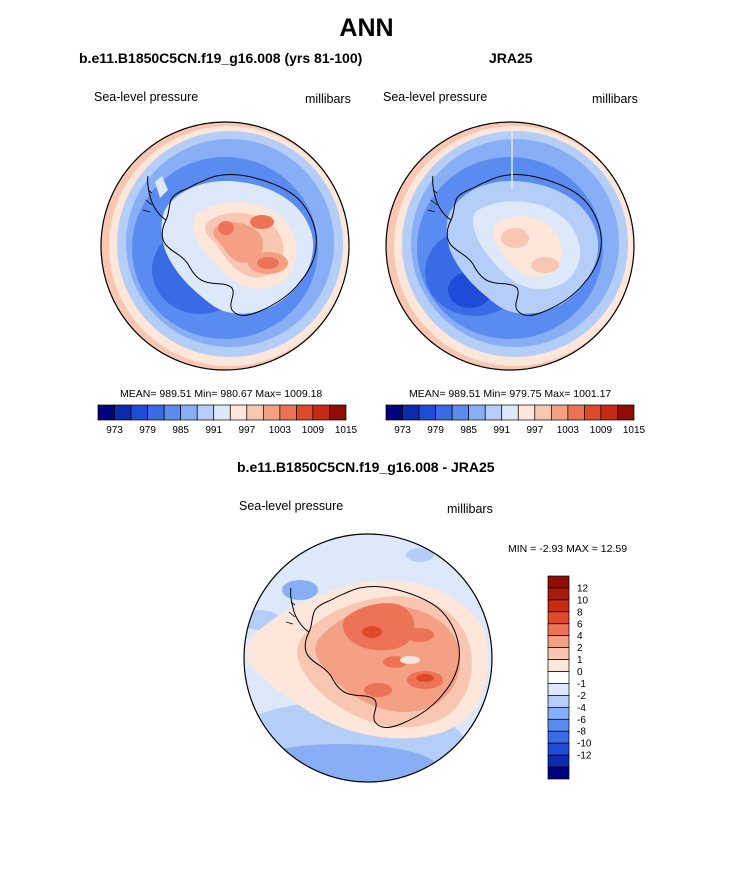 The image size is (733, 882). Describe the element at coordinates (378, 690) in the screenshot. I see `map-3-max-e` at that location.